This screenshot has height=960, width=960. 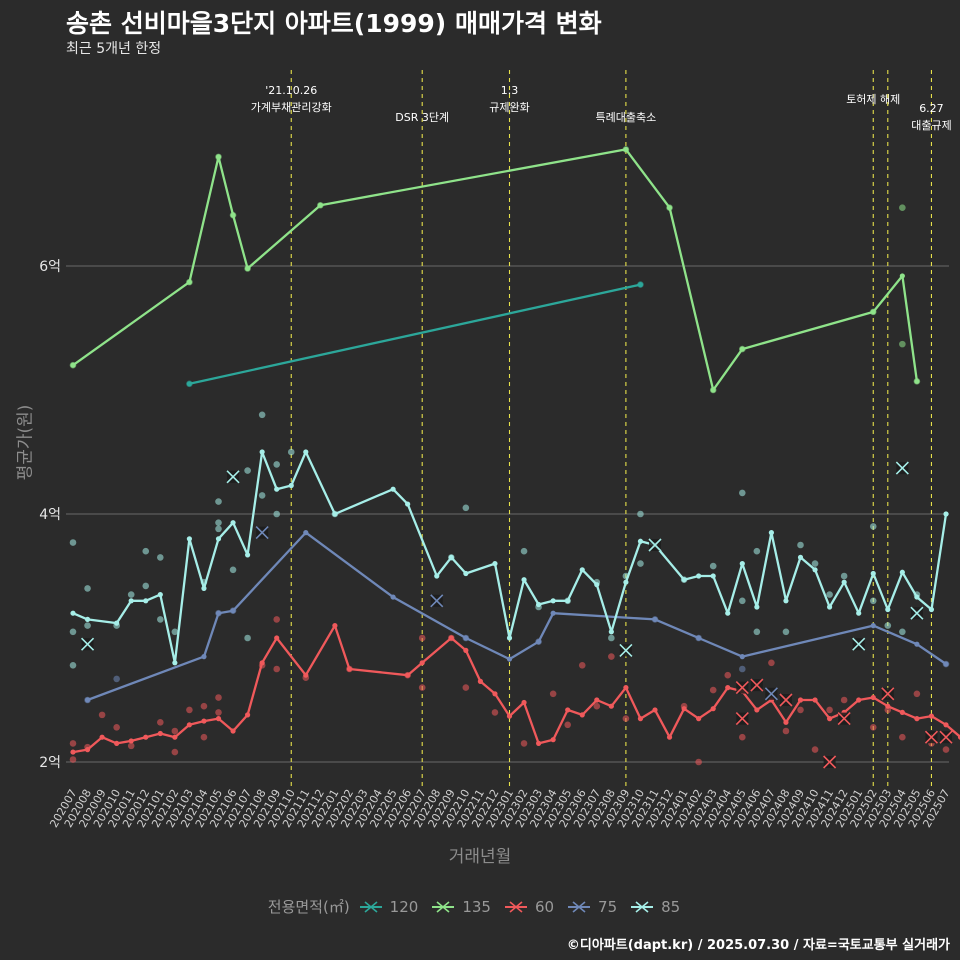 What do you see at coordinates (480, 857) in the screenshot?
I see `x-axis-title: 거래년월` at bounding box center [480, 857].